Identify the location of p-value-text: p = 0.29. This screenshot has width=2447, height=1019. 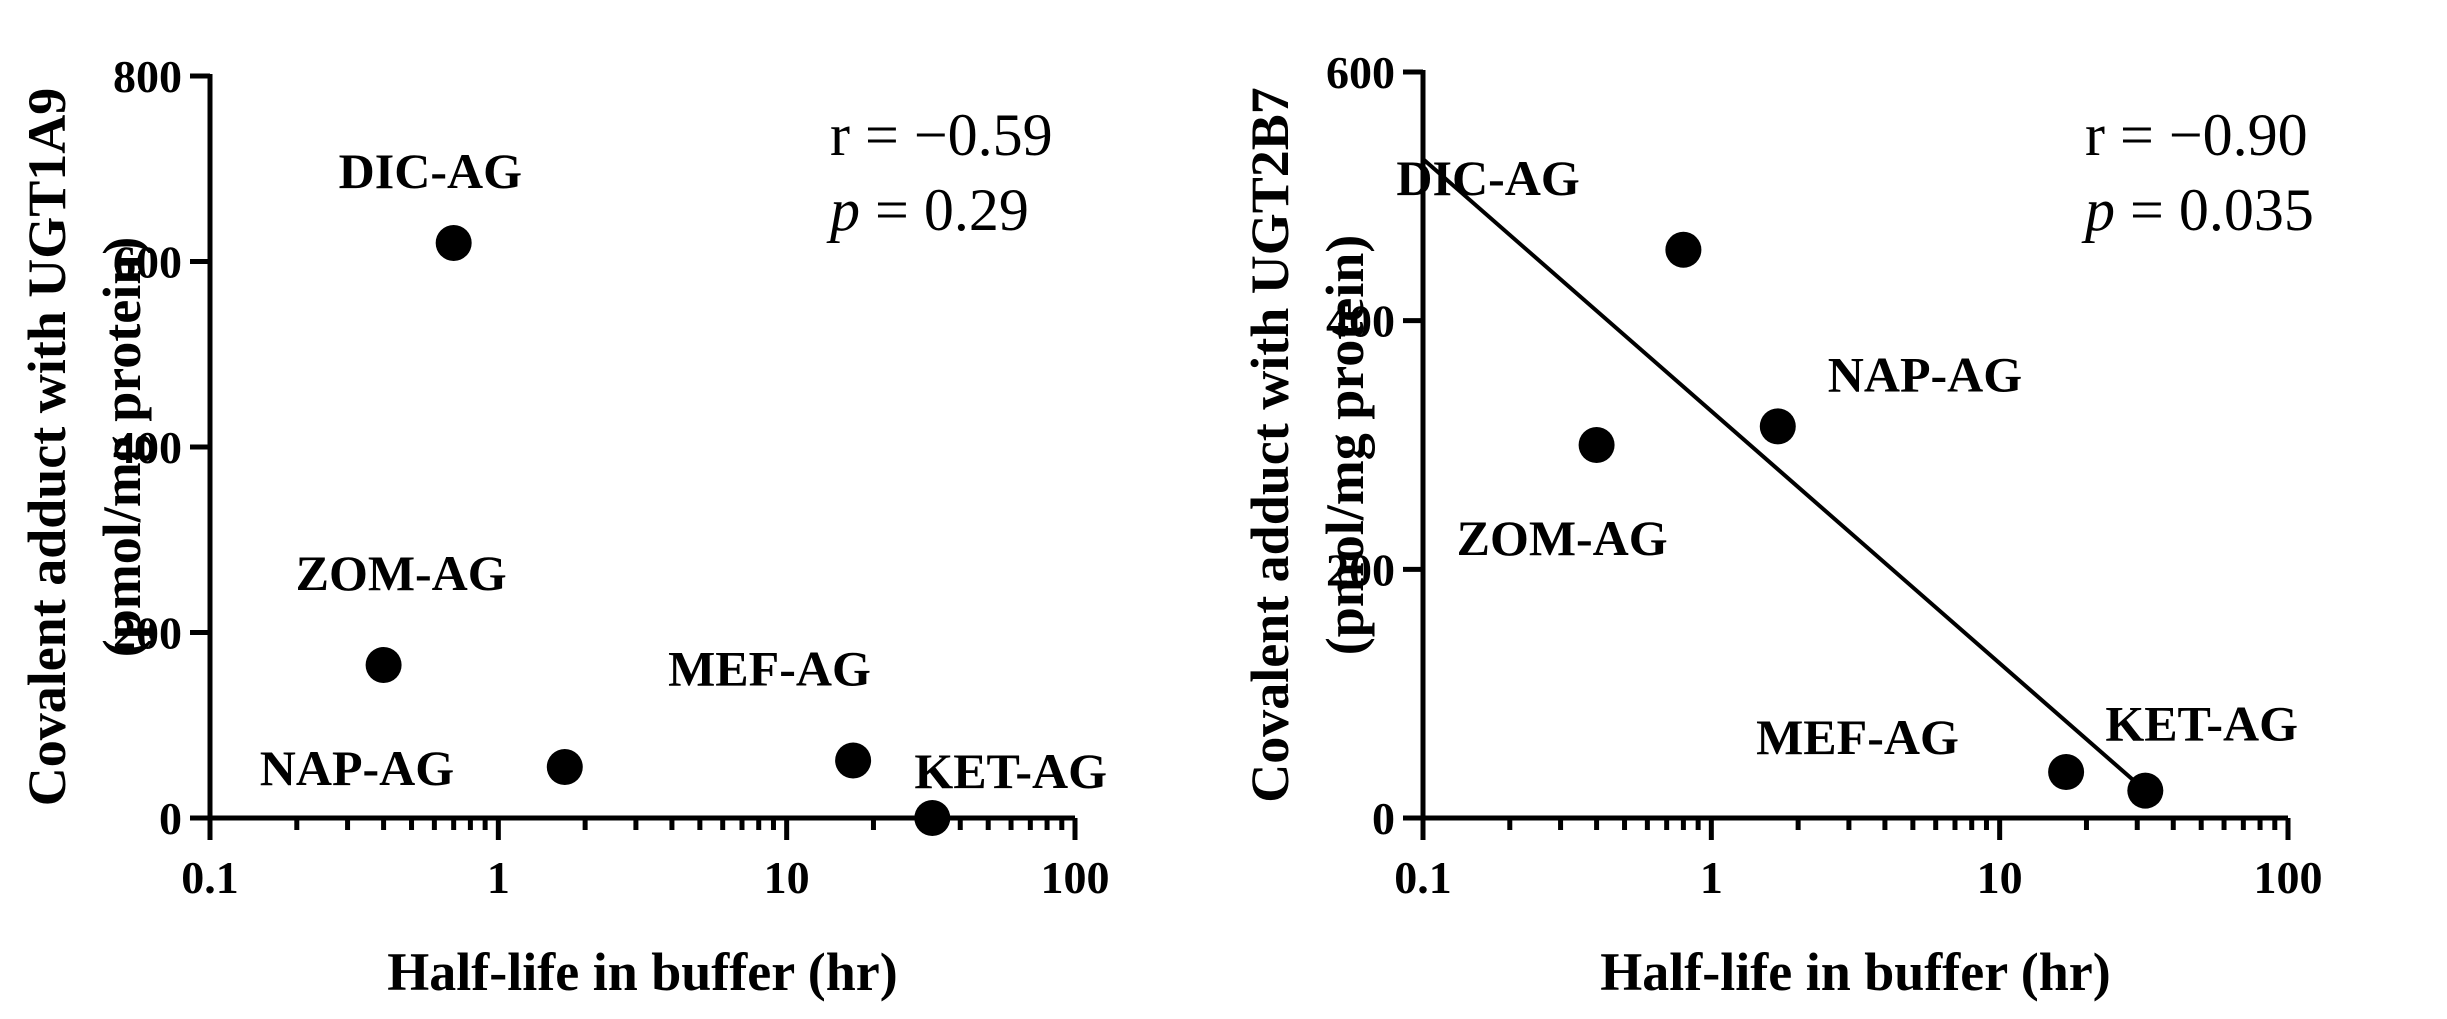
(927, 210).